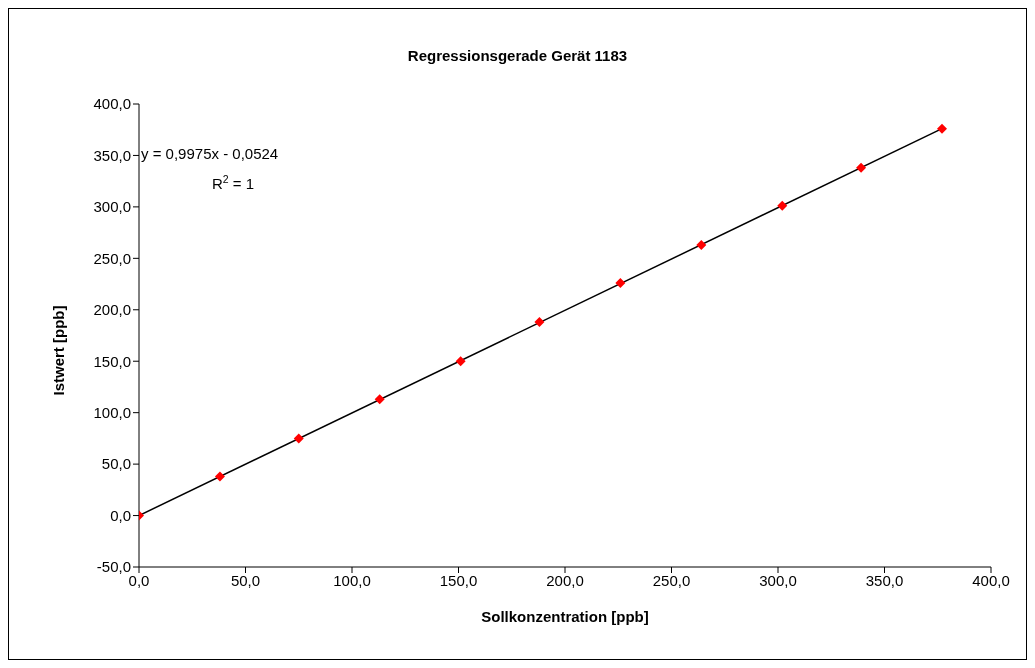  Describe the element at coordinates (59, 350) in the screenshot. I see `y-axis-title: Istwert [ppb]` at that location.